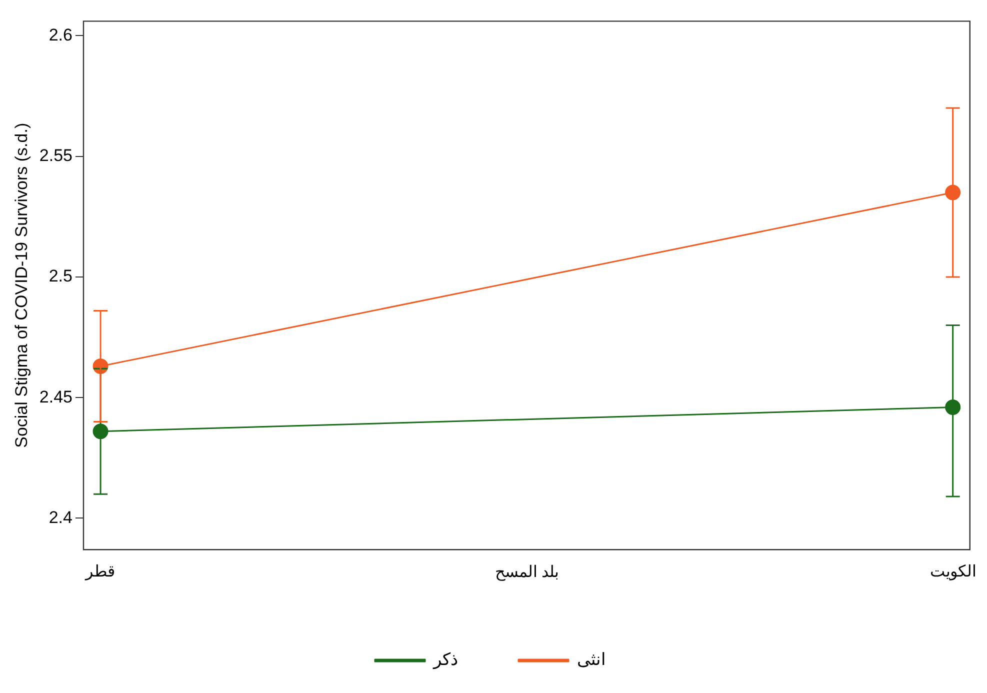 This screenshot has width=987, height=693. I want to click on y-axis-title: Social Stigma of COVID-19 Survivors (s.d.), so click(21, 285).